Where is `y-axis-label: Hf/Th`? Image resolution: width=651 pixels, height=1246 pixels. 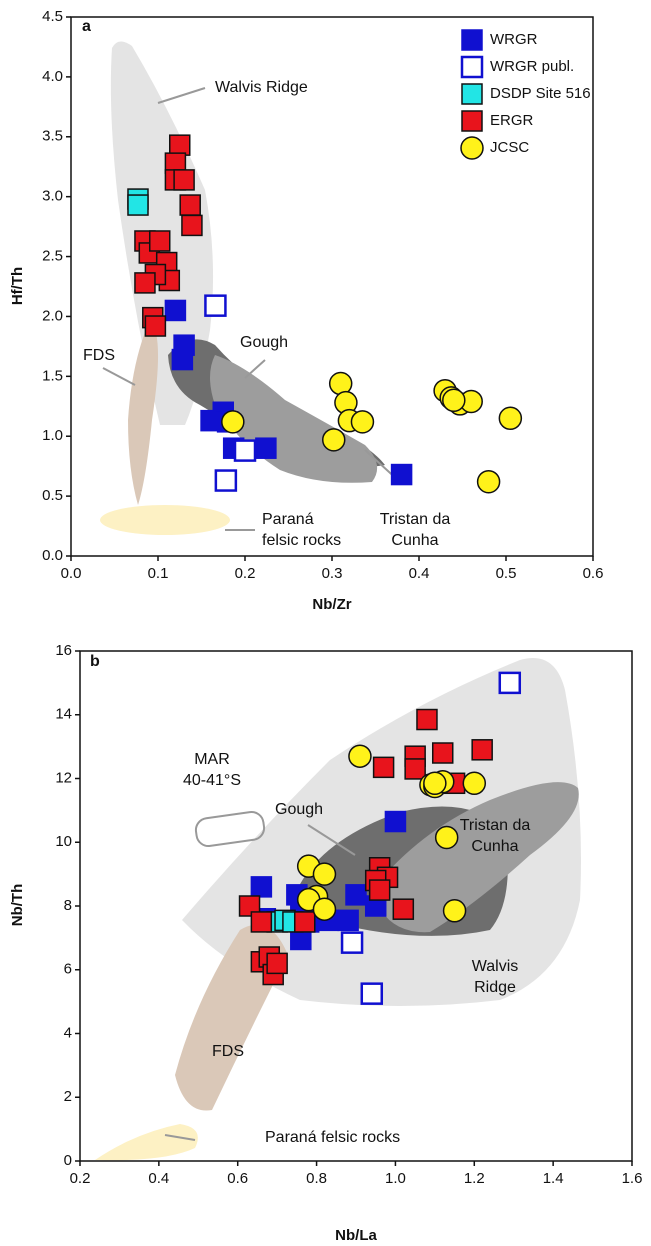 y-axis-label: Hf/Th is located at coordinates (17, 286).